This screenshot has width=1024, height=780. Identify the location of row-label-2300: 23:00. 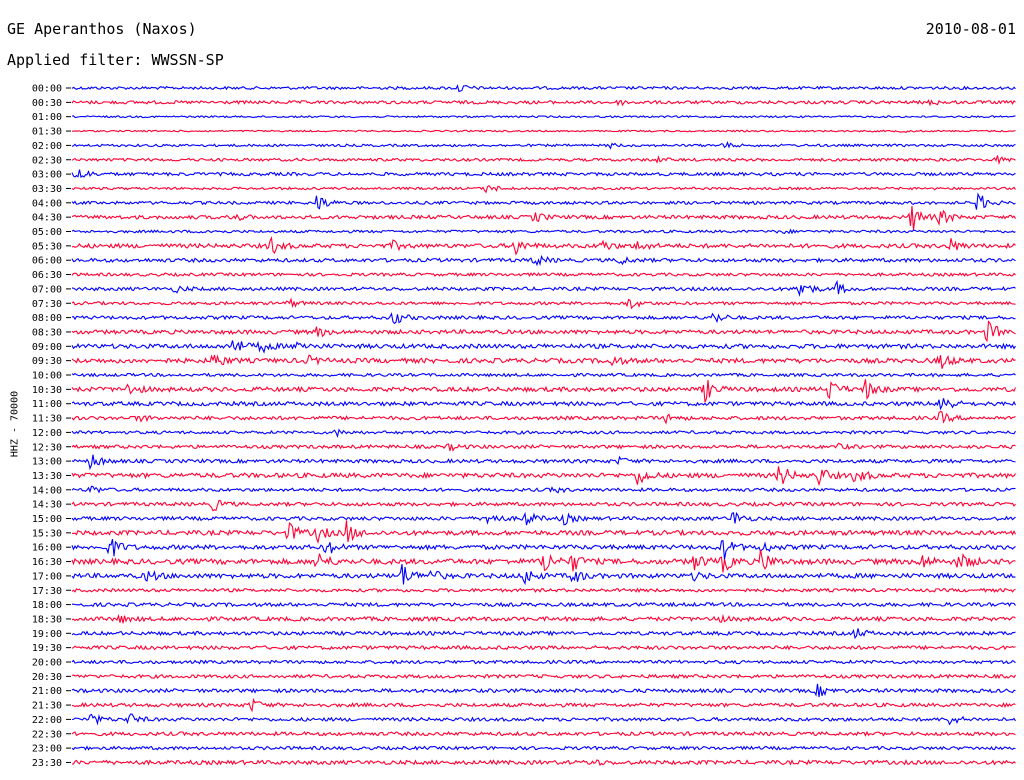
(47, 749).